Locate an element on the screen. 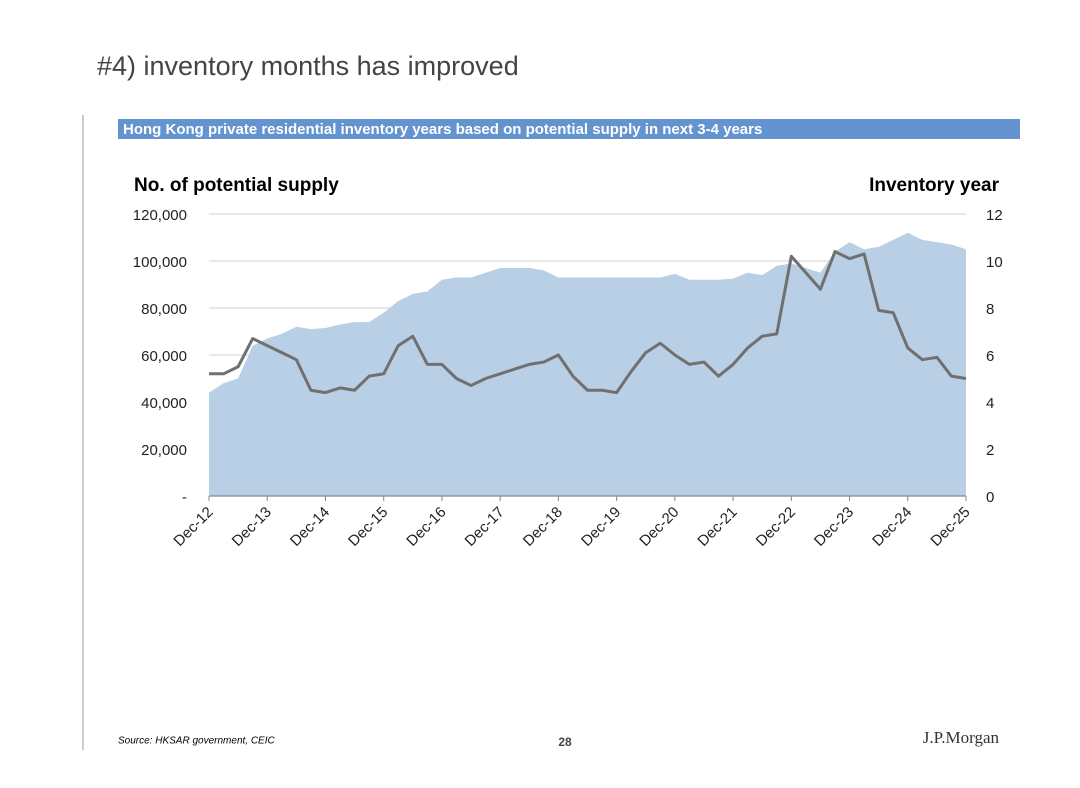 The image size is (1080, 788). x-tick-label: Dec-17 is located at coordinates (485, 527).